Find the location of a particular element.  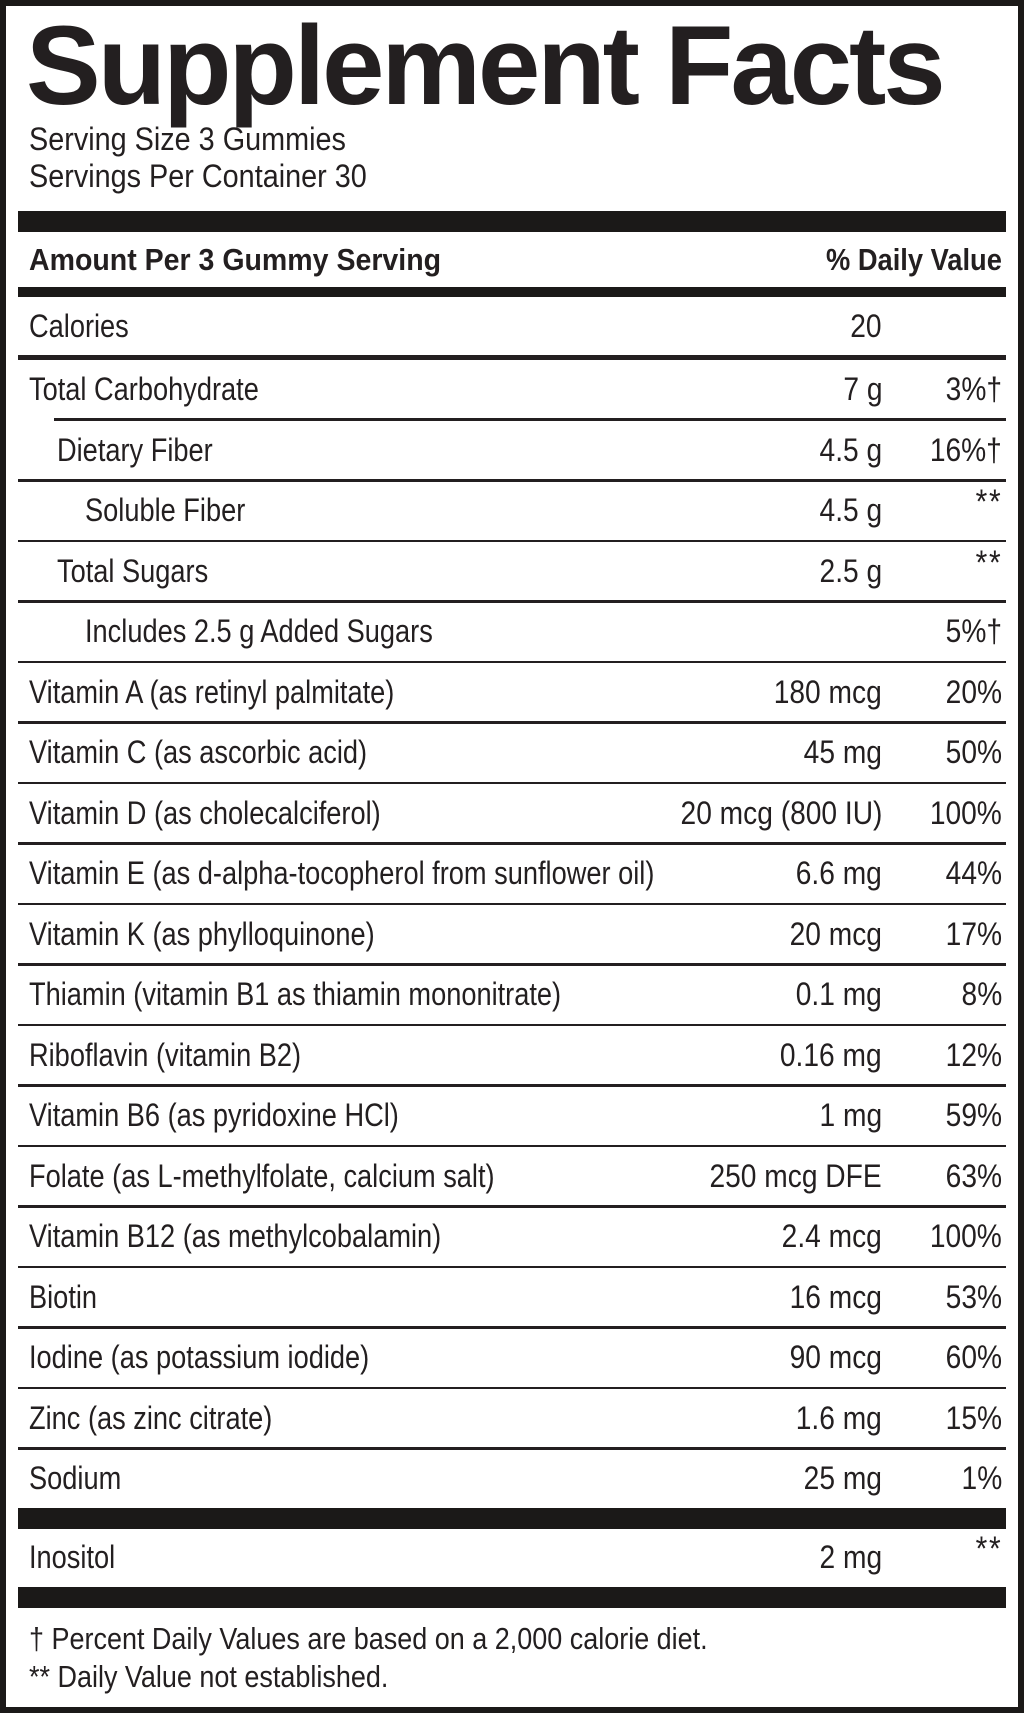

nutrient-name: Vitamin D (as cholecalciferol) is located at coordinates (205, 812).